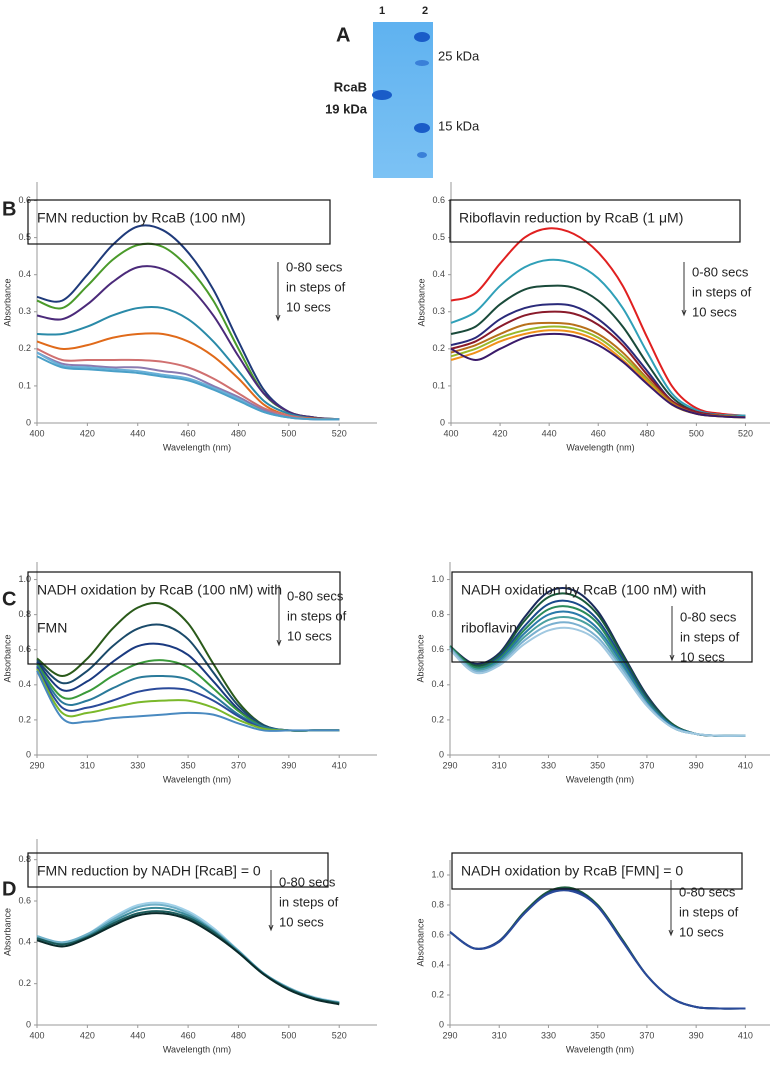  I want to click on gel, so click(403, 100).